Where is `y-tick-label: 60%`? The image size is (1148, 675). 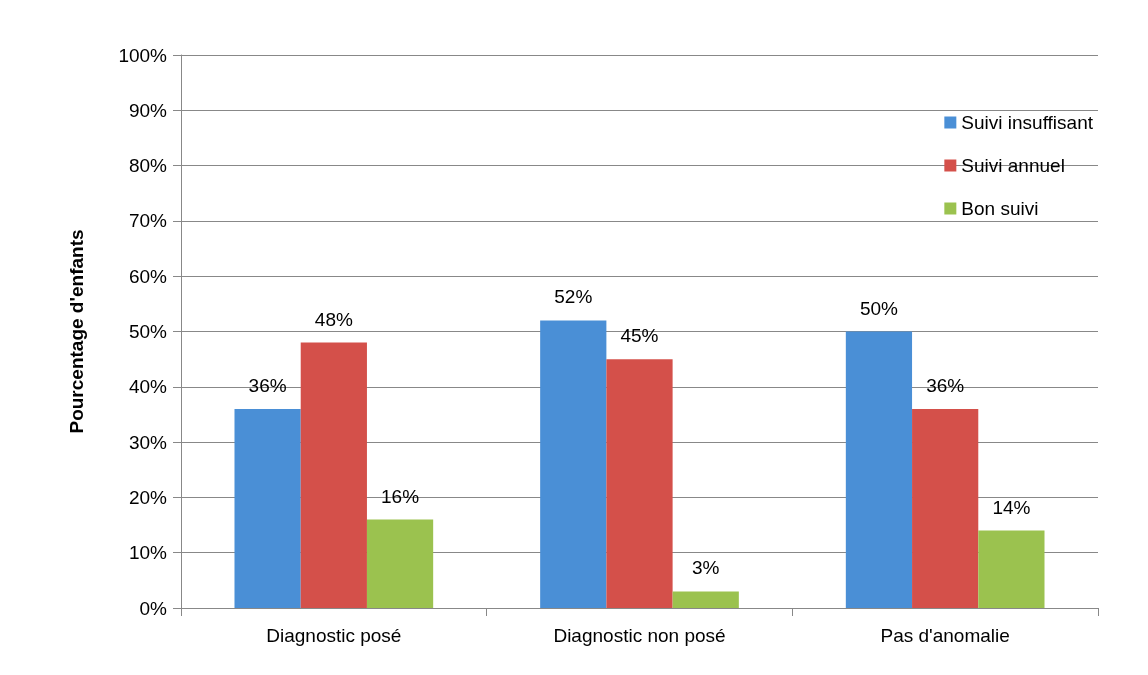 y-tick-label: 60% is located at coordinates (148, 276).